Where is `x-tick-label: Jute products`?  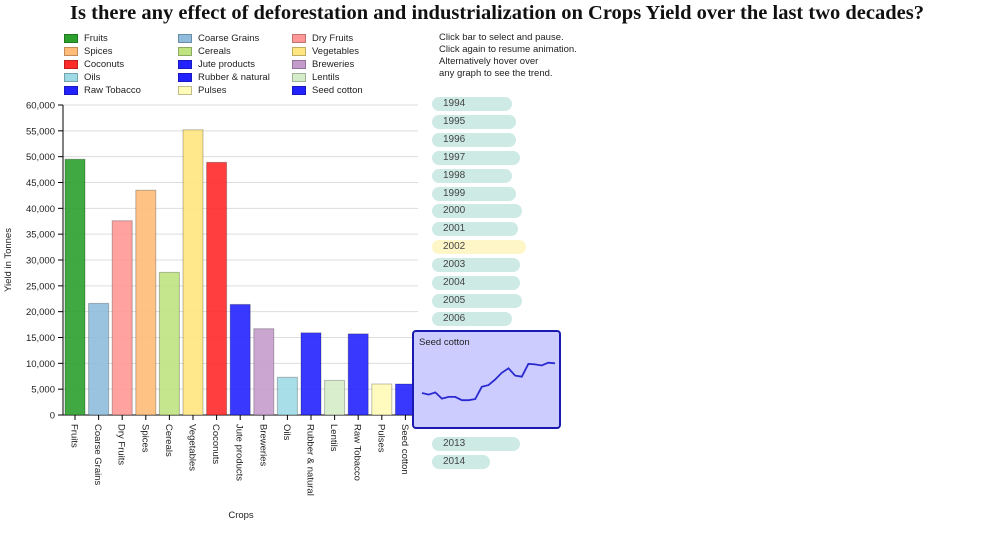 x-tick-label: Jute products is located at coordinates (239, 452).